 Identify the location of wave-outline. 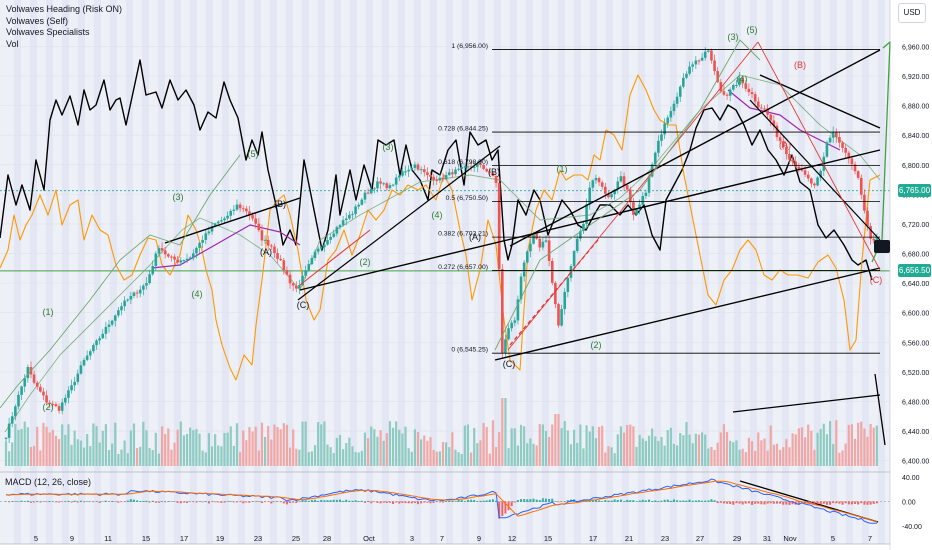
(120, 281).